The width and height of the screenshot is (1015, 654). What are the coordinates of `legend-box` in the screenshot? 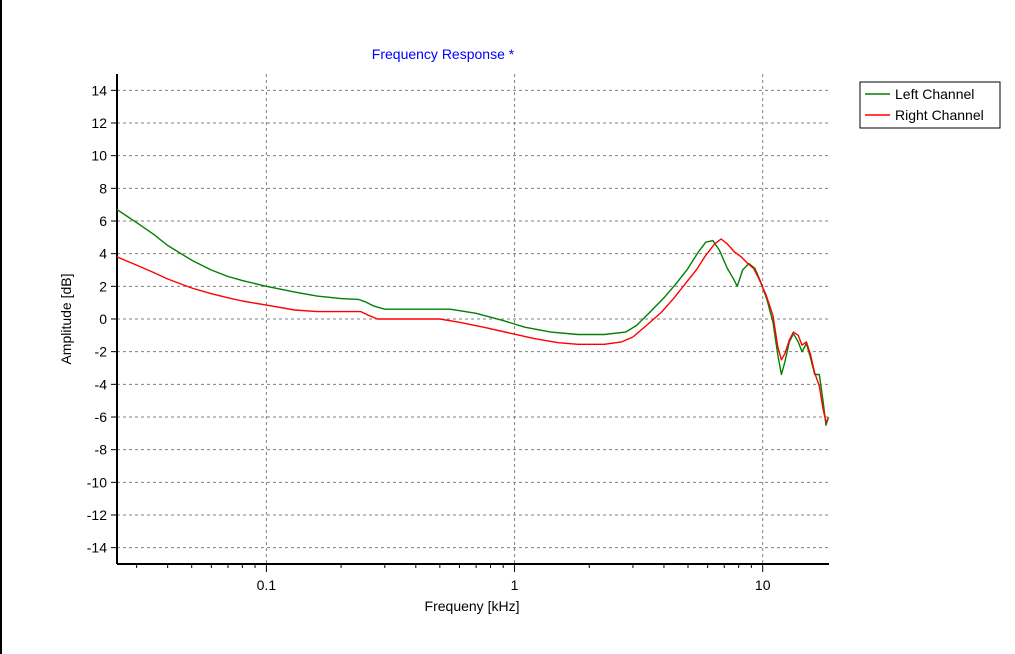 It's located at (930, 105).